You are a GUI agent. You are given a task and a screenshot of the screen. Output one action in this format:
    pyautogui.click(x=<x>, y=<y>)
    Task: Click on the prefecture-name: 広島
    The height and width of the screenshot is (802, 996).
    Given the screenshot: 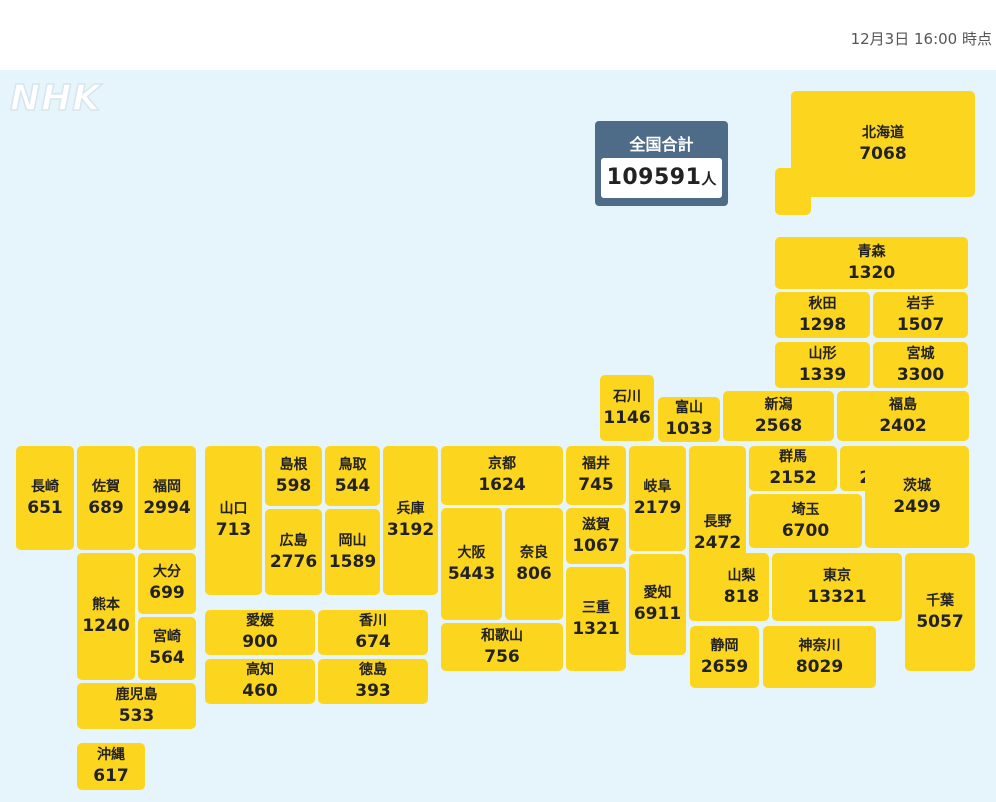 What is the action you would take?
    pyautogui.click(x=293, y=540)
    